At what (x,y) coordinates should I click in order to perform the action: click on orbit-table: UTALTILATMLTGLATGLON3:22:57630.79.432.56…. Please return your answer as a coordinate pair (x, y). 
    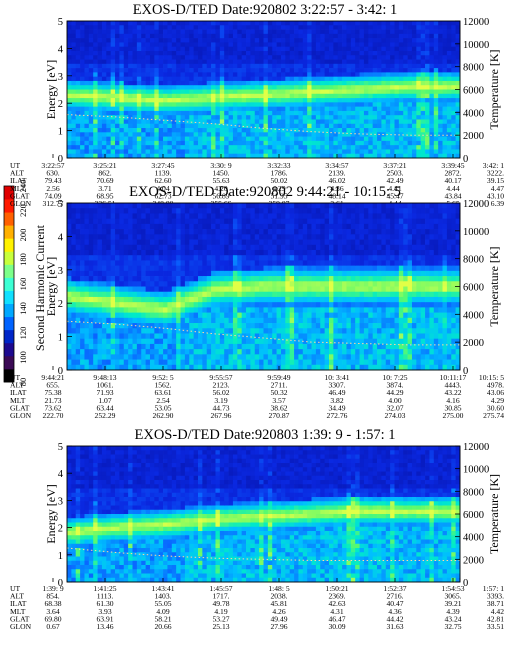
    Looking at the image, I should click on (257, 184).